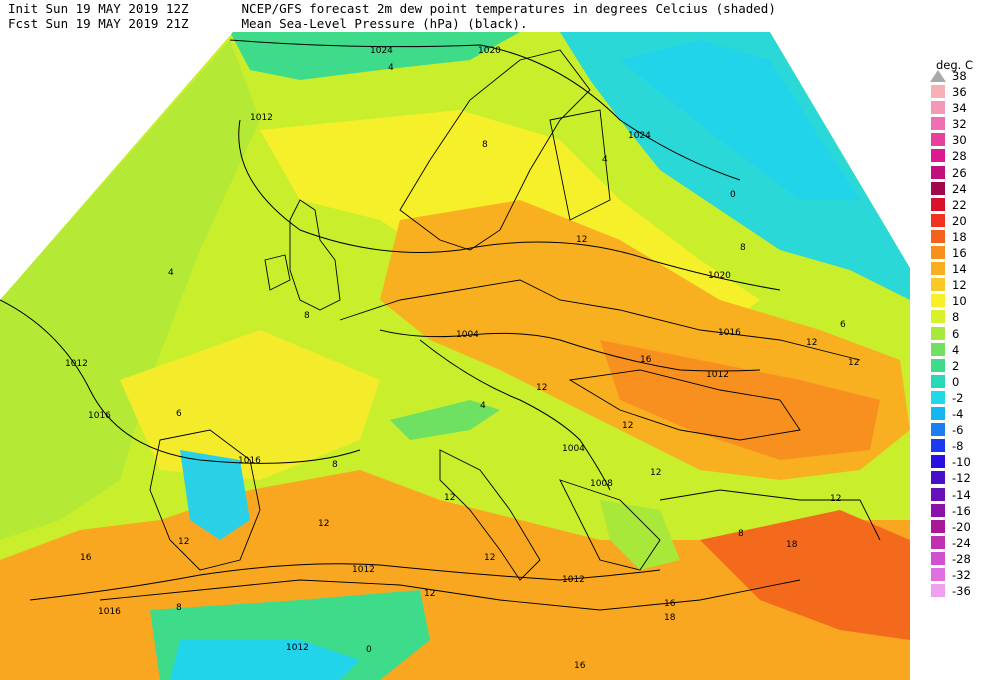 Image resolution: width=1000 pixels, height=680 pixels. I want to click on fcst-label: Fcst, so click(23, 23).